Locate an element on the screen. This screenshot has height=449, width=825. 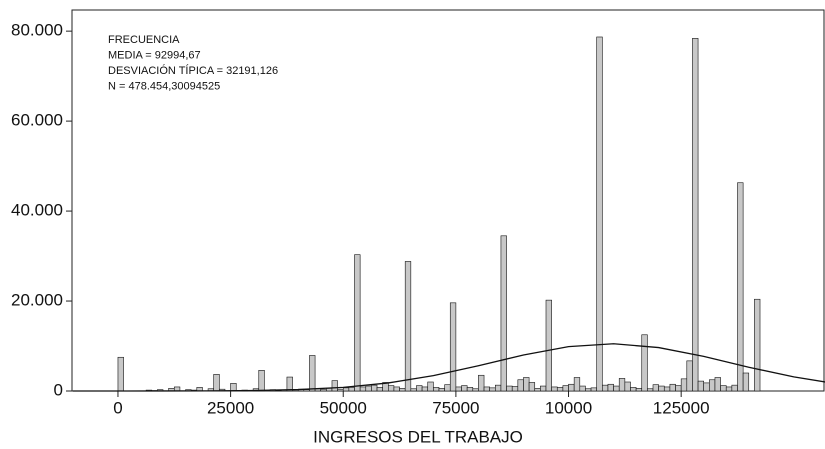
x-tick-label: 25000 is located at coordinates (230, 407).